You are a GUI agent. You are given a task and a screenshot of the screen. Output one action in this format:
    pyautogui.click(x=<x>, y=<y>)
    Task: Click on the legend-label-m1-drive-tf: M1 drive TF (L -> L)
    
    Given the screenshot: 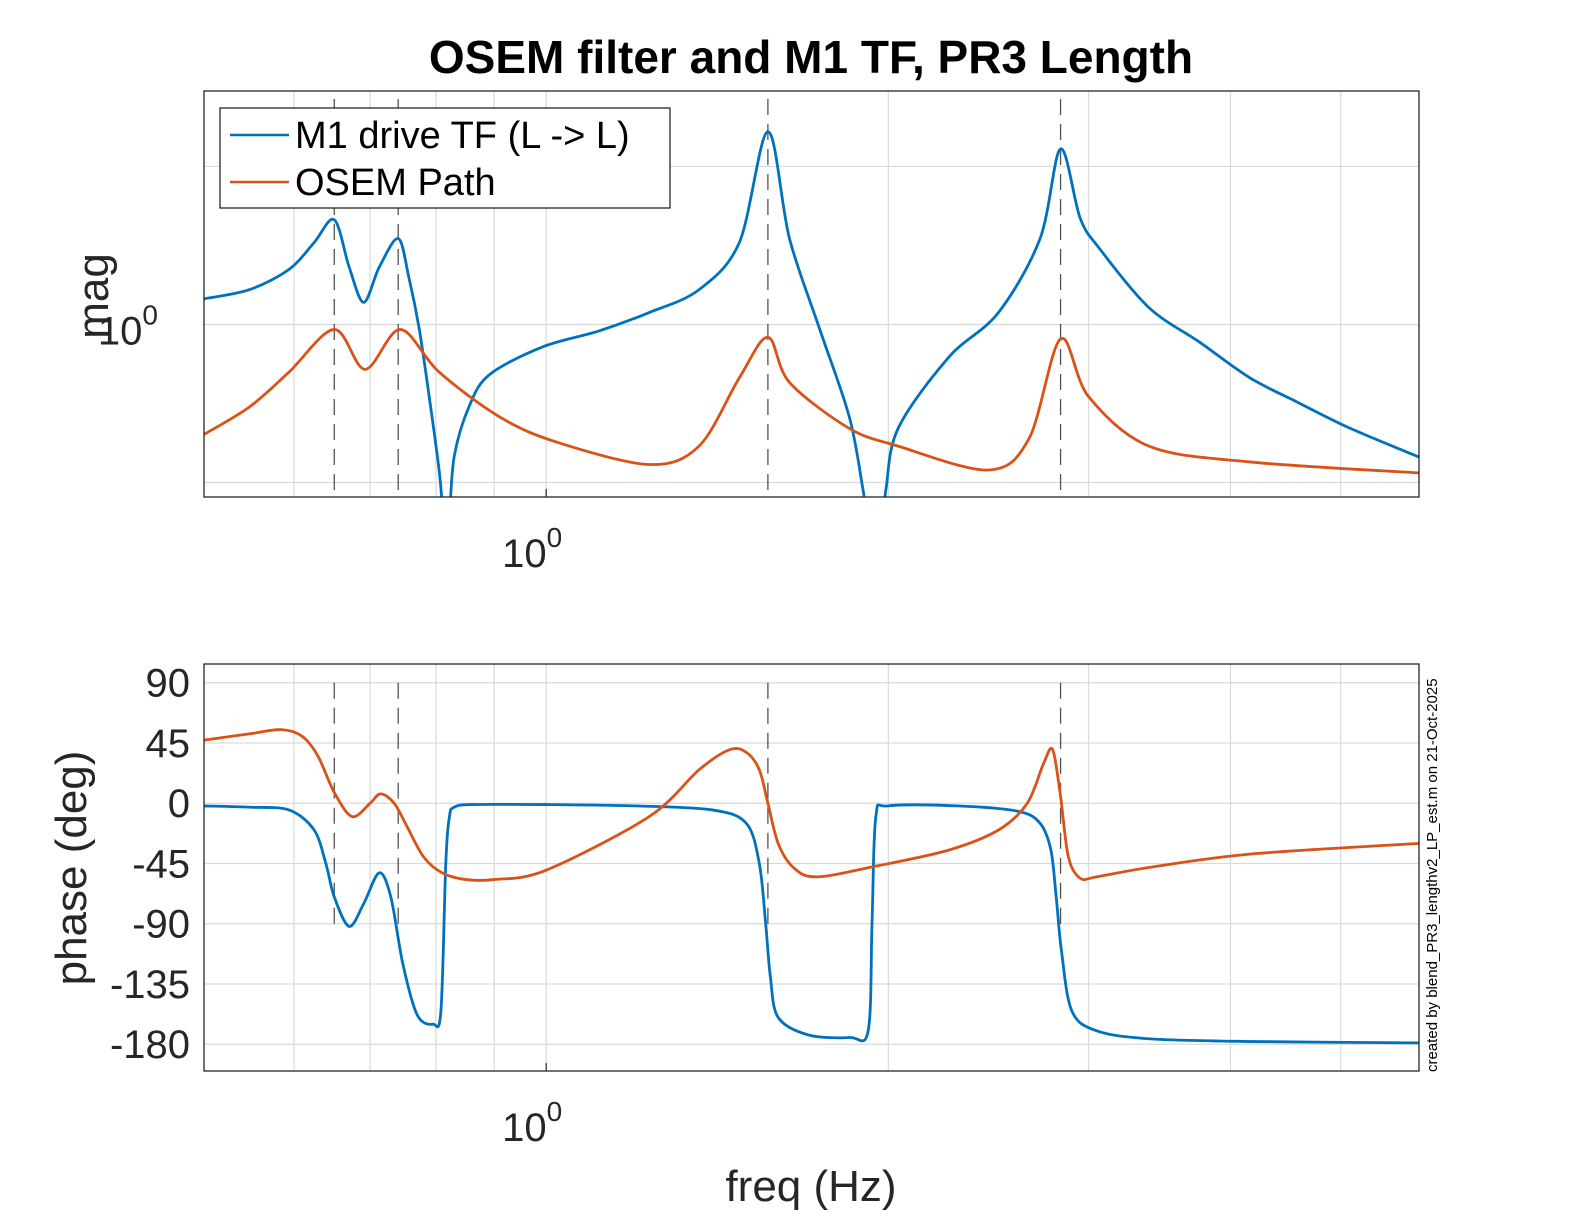 What is the action you would take?
    pyautogui.click(x=462, y=136)
    